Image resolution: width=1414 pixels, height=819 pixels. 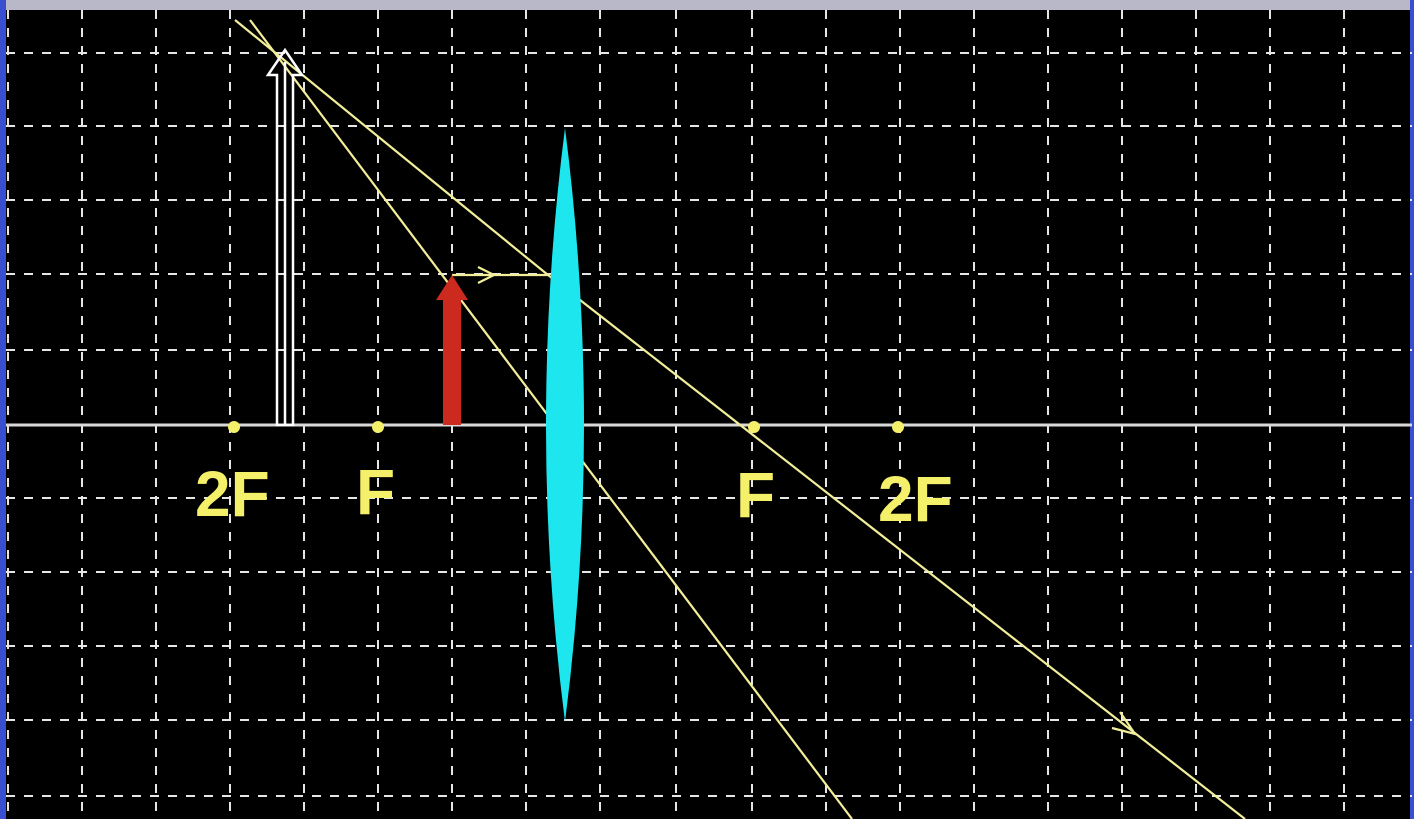 What do you see at coordinates (375, 492) in the screenshot?
I see `label-left-f: F` at bounding box center [375, 492].